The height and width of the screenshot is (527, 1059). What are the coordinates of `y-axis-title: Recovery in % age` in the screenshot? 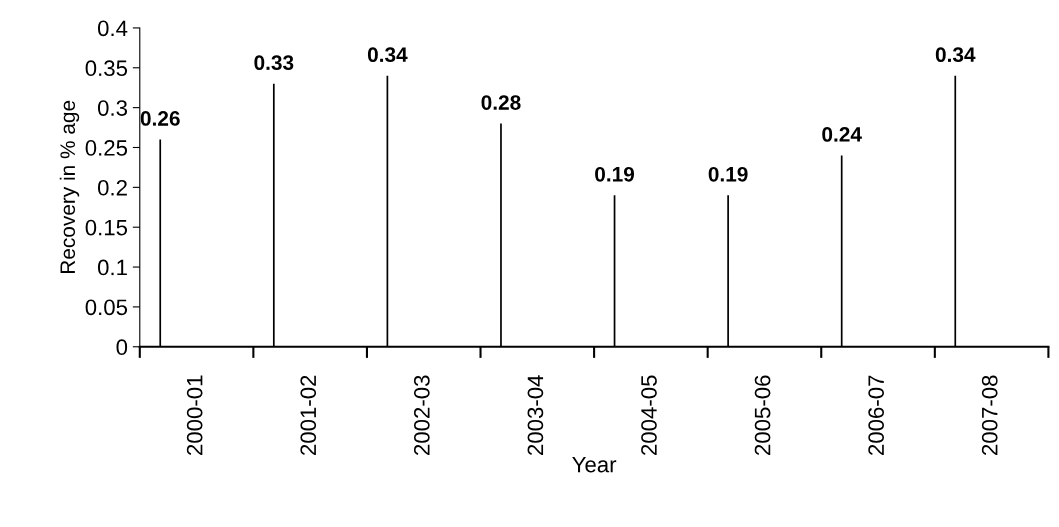 It's located at (69, 187).